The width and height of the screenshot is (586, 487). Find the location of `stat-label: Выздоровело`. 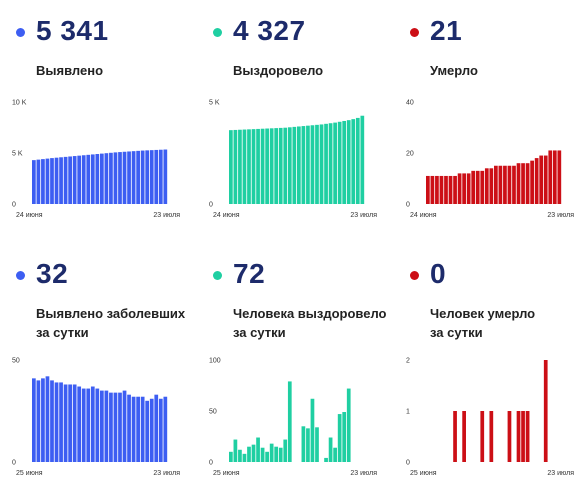

stat-label: Выздоровело is located at coordinates (278, 70).